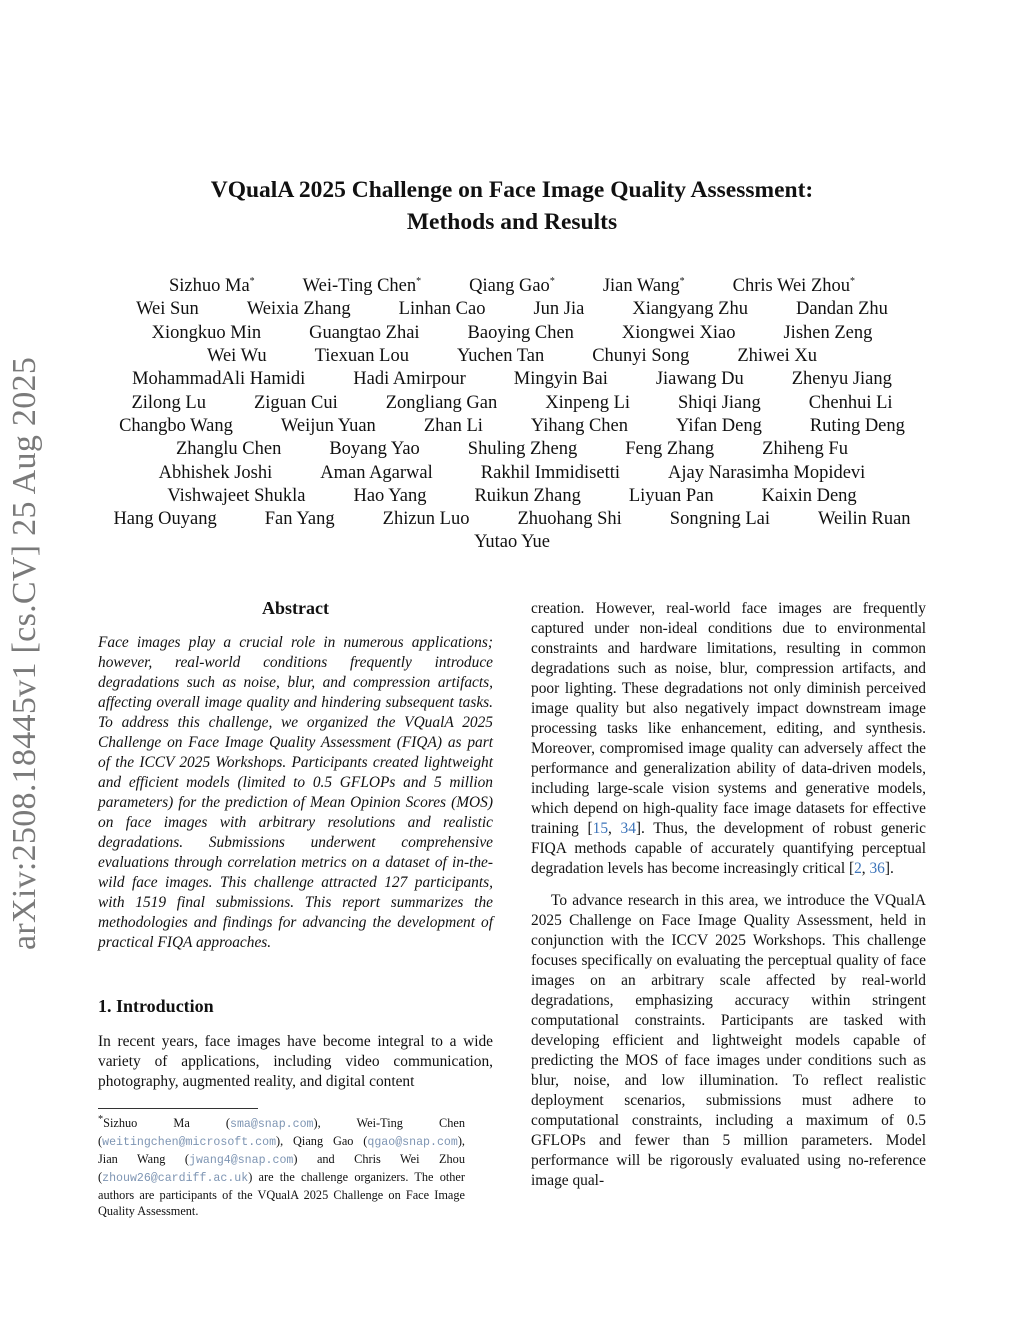 This screenshot has width=1024, height=1325. Describe the element at coordinates (175, 1179) in the screenshot. I see `email-link: zhouw26@cardiff.ac.uk` at that location.